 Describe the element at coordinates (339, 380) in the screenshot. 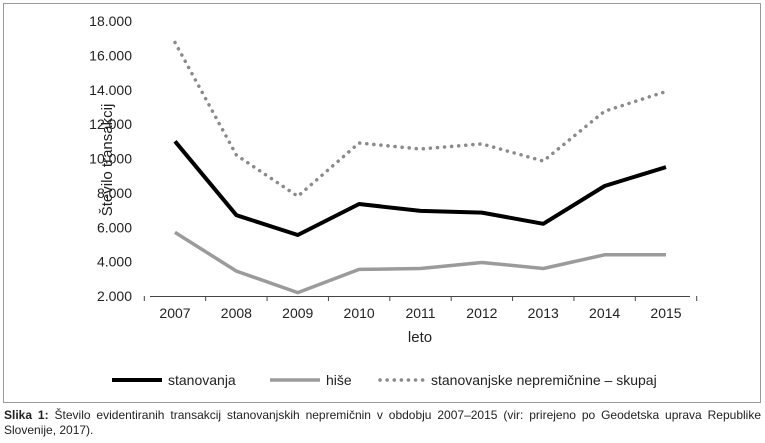

I see `legend-label-1: hiše` at that location.